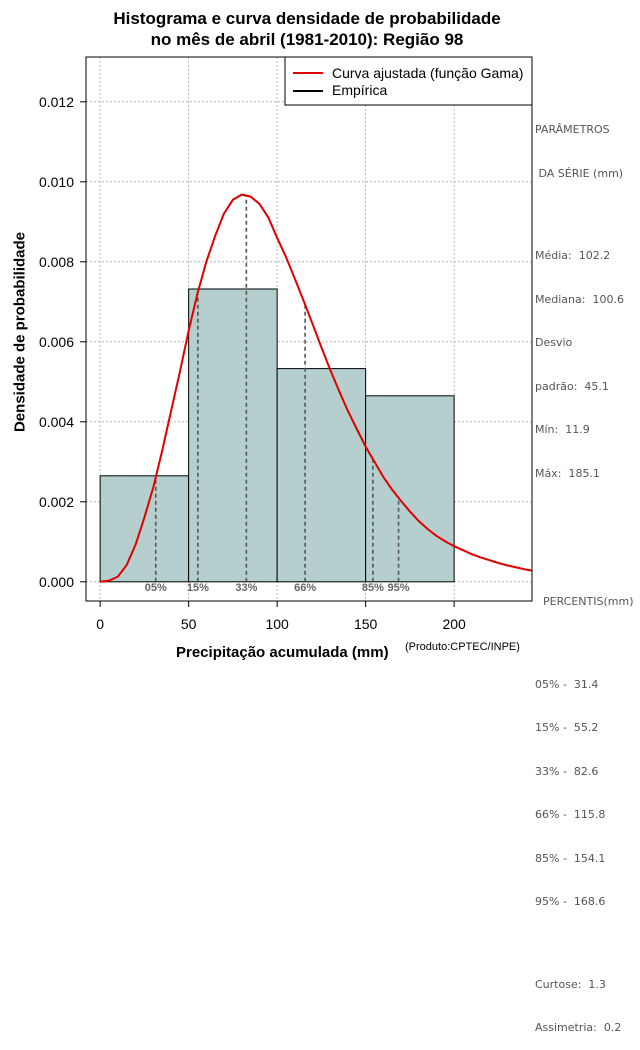 The height and width of the screenshot is (1050, 640). I want to click on percentil-line: 15% - 55.2, so click(567, 727).